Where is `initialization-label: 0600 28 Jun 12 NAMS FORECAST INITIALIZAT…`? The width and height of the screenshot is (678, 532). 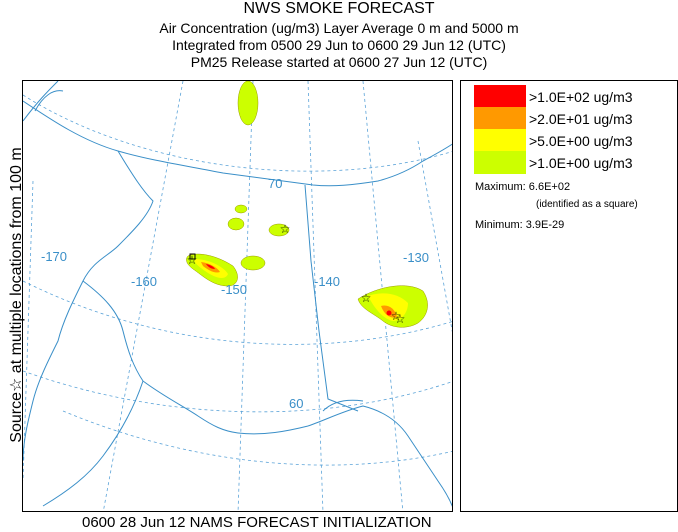
initialization-label: 0600 28 Jun 12 NAMS FORECAST INITIALIZAT… is located at coordinates (257, 522).